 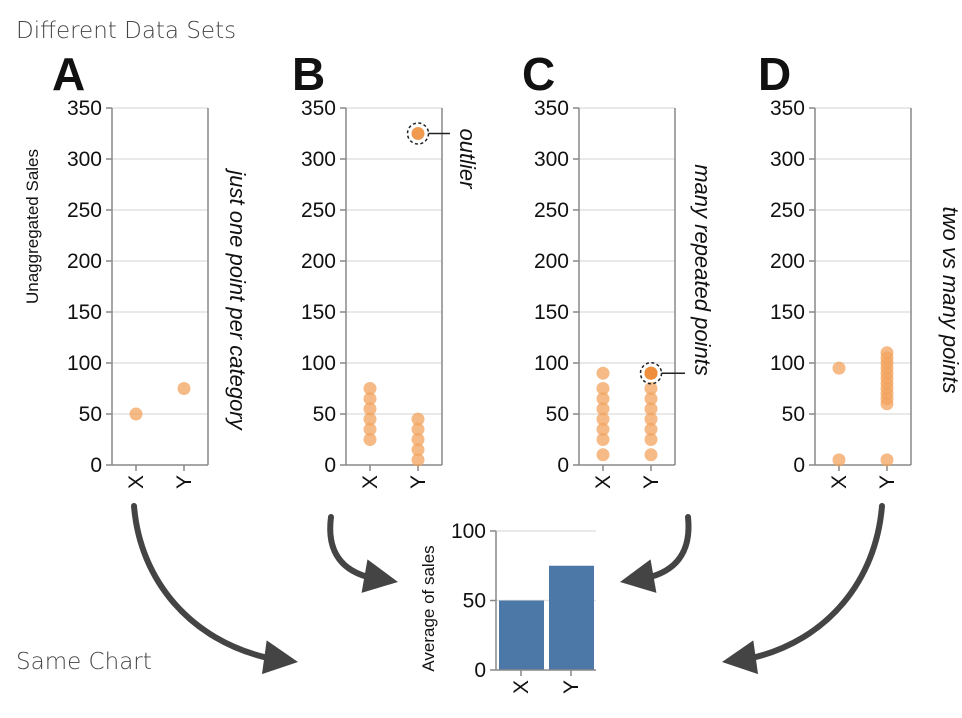 I want to click on y-axis-title: Unaggregated Sales, so click(x=32, y=226).